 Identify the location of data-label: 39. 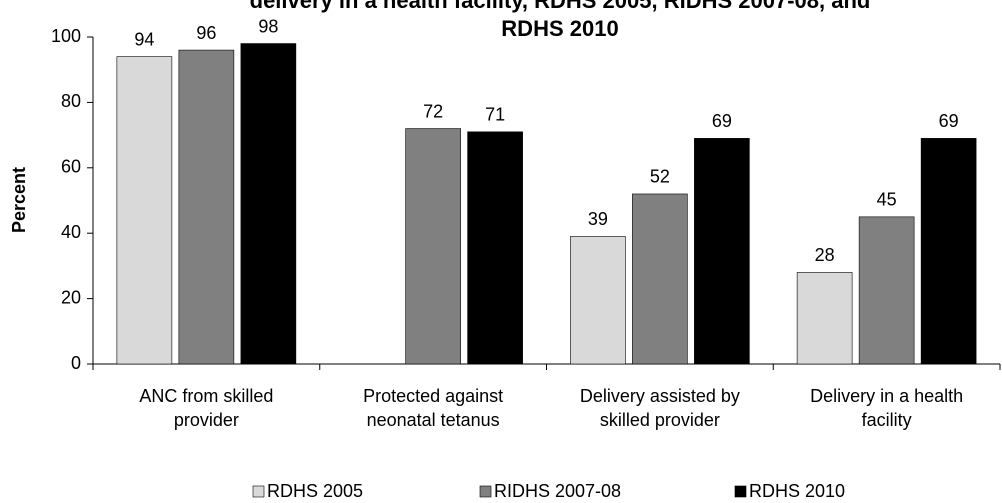
(598, 219).